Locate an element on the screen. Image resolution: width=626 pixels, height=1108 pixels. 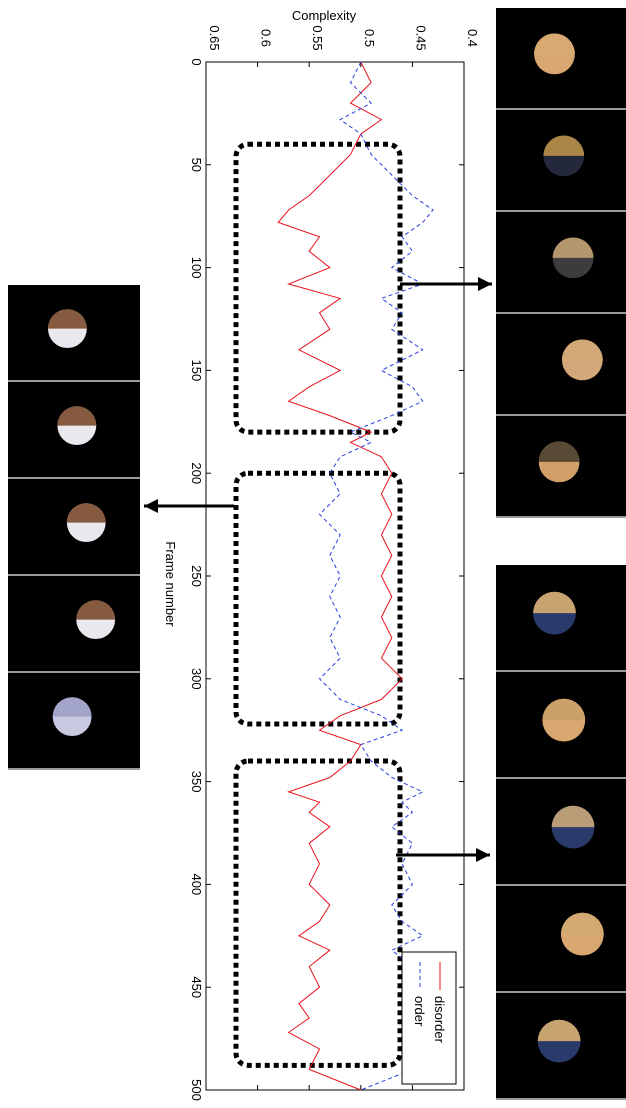
y-tick-label: 0.6 is located at coordinates (266, 38).